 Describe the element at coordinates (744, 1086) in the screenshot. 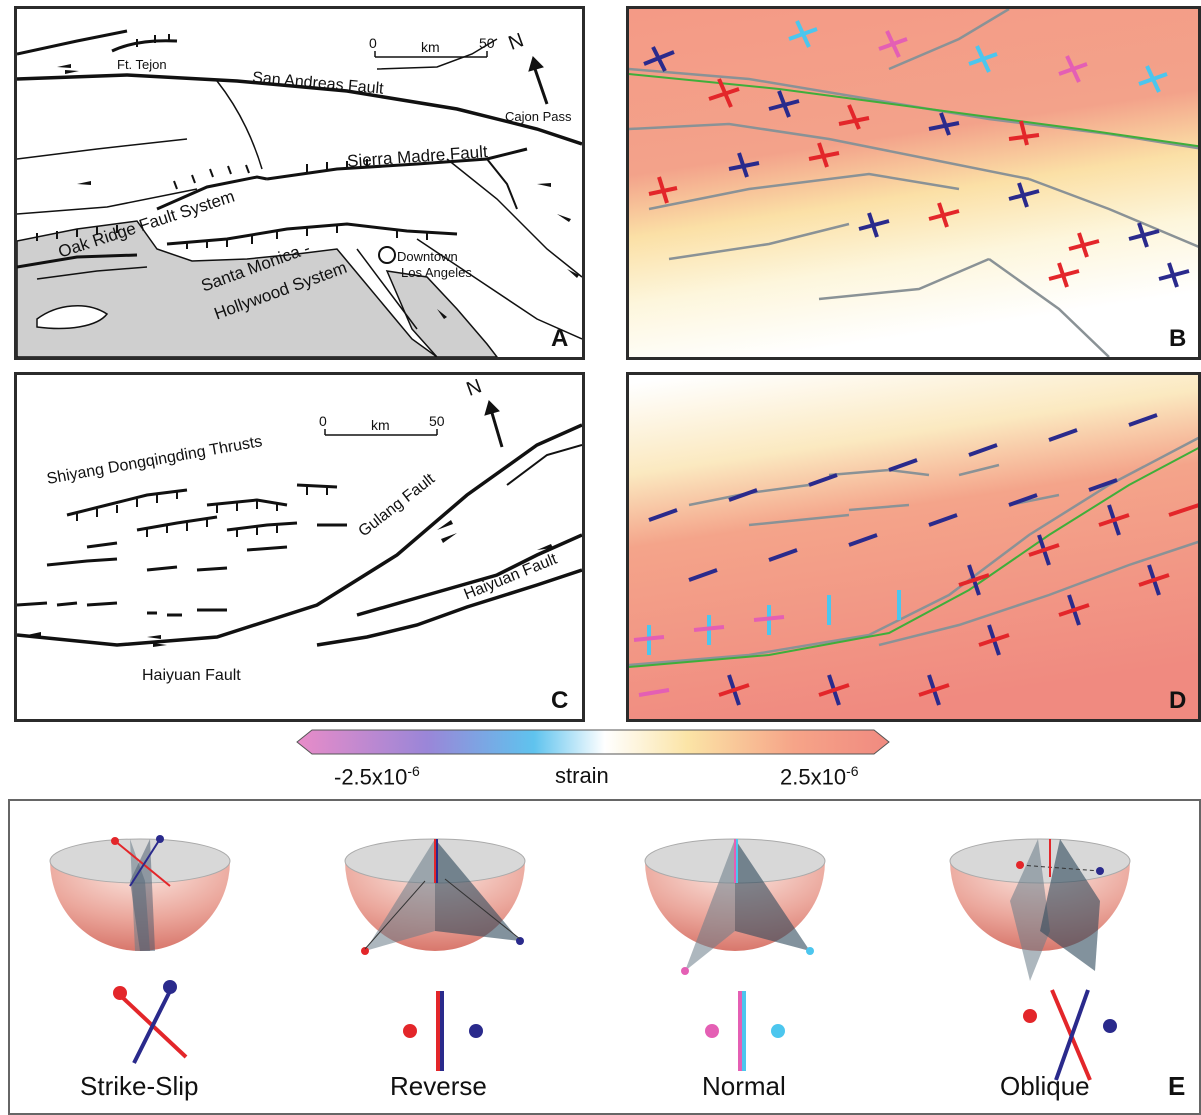

I see `mechanism-name-normal: Normal` at that location.